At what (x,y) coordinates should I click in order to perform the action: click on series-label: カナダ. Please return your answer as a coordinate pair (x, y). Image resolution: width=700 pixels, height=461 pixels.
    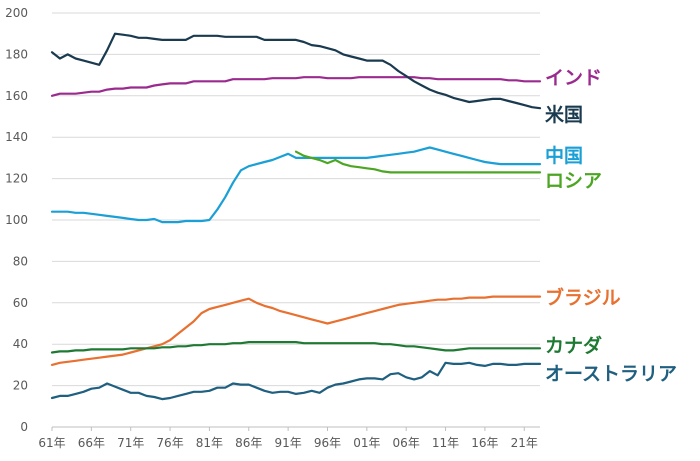
    Looking at the image, I should click on (573, 345).